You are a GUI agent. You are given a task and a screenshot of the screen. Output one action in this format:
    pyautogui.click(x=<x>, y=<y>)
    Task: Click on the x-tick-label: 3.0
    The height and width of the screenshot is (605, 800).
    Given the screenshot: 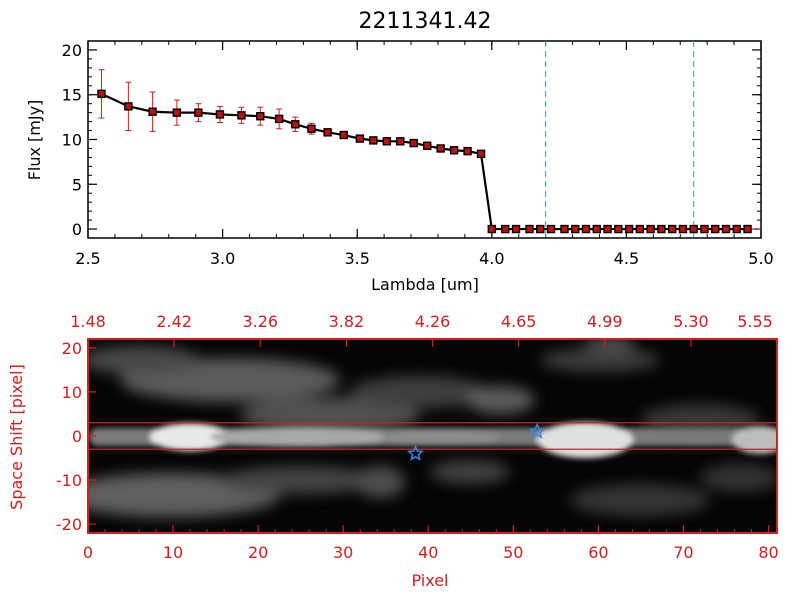 What is the action you would take?
    pyautogui.click(x=222, y=258)
    